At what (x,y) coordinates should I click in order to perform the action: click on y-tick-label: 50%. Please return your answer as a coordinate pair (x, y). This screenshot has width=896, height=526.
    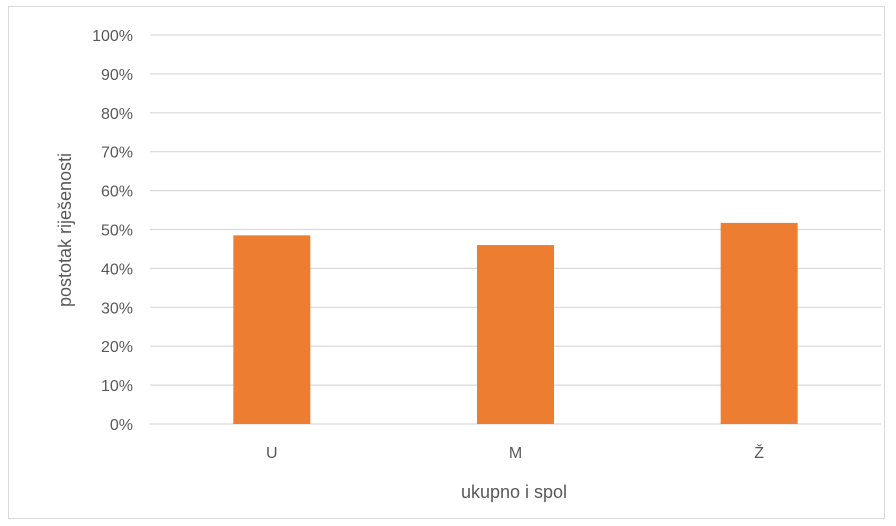
    Looking at the image, I should click on (117, 231).